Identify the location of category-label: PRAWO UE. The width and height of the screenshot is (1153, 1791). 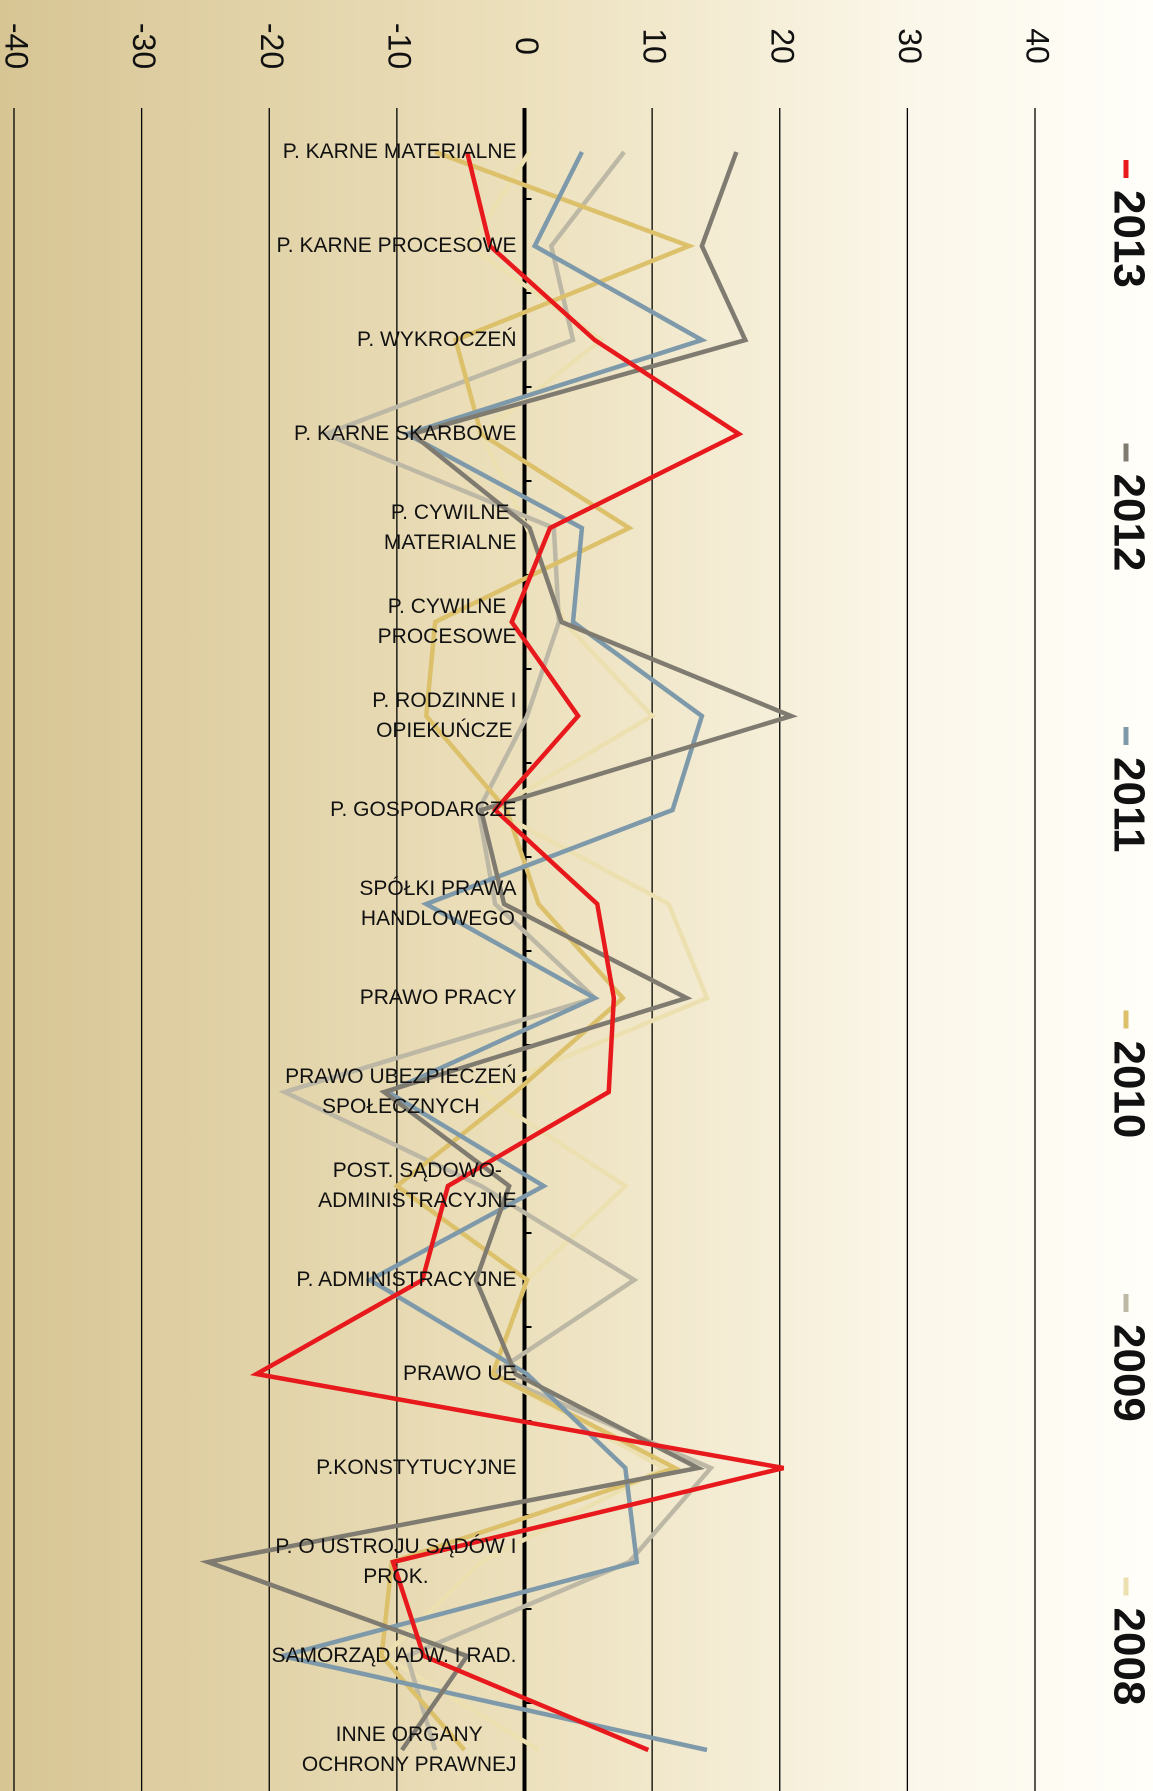
(459, 1373).